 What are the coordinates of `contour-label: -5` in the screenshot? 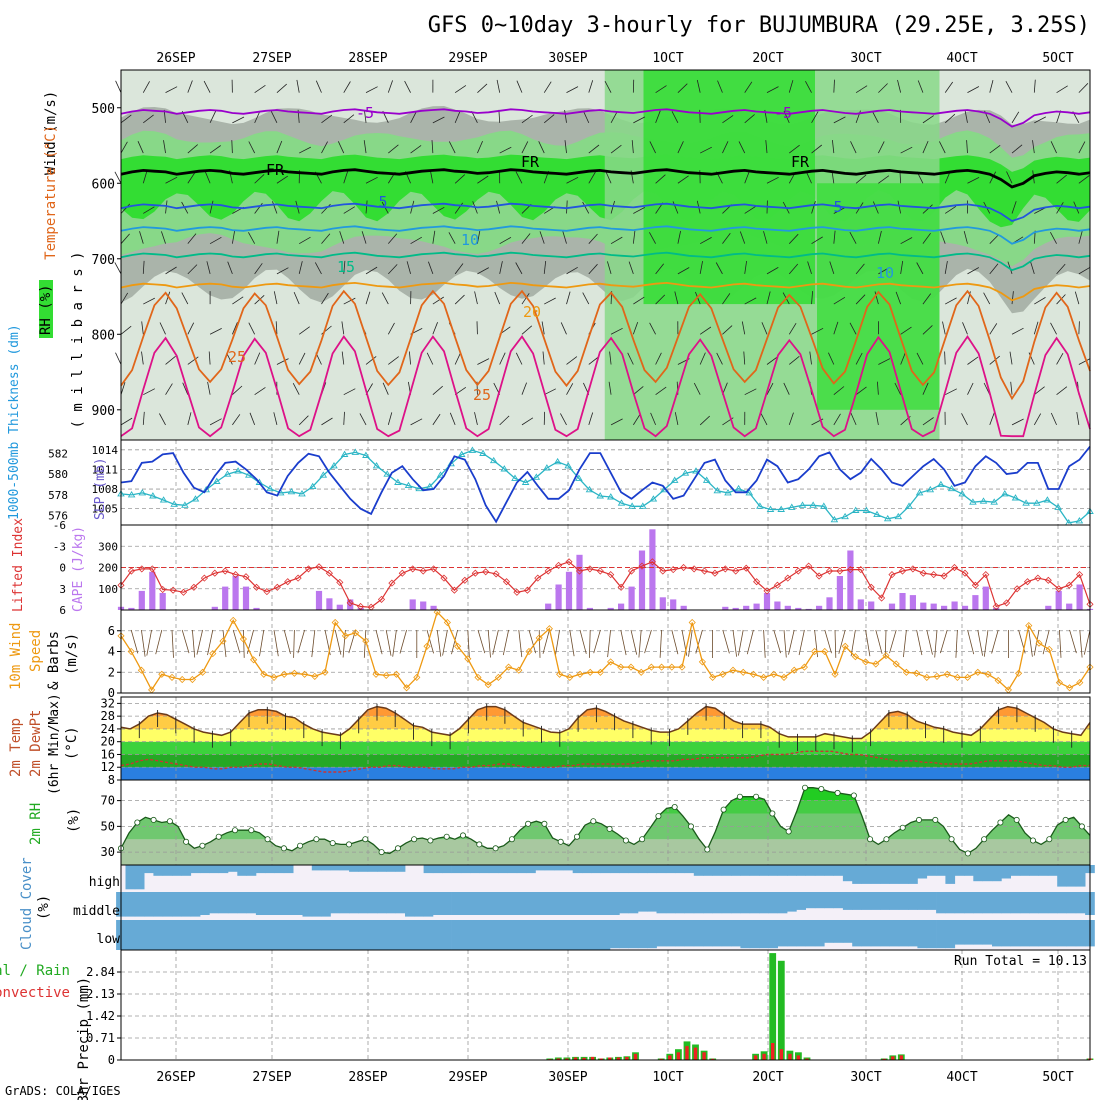 It's located at (365, 113).